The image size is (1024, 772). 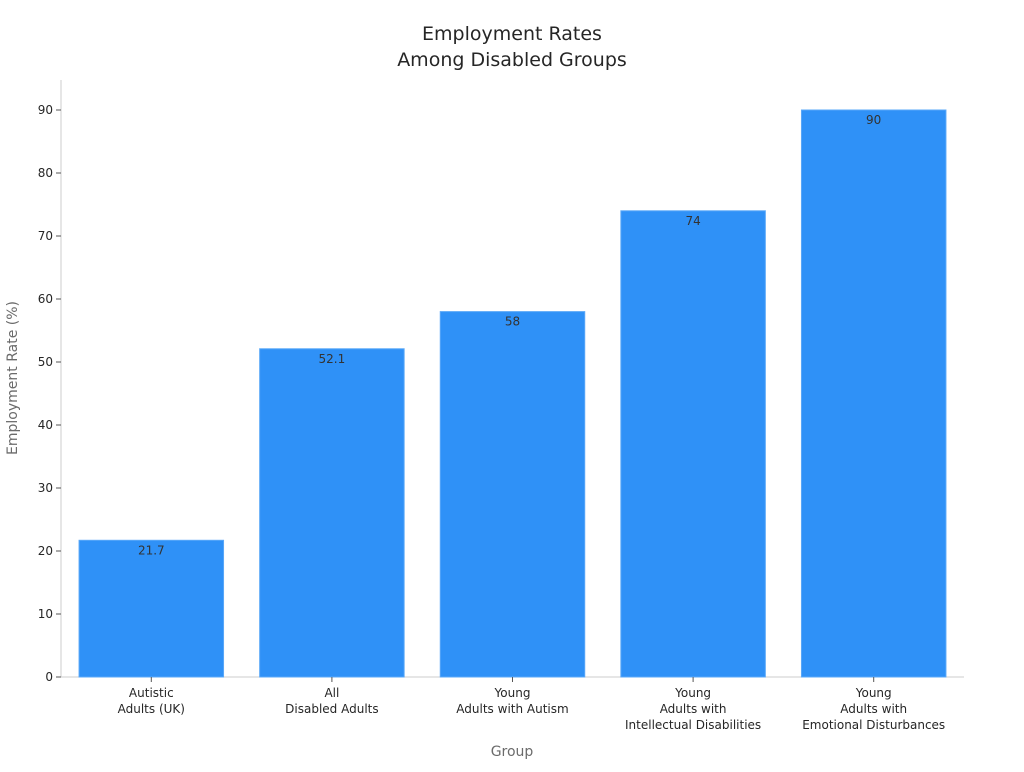 What do you see at coordinates (331, 693) in the screenshot?
I see `x-tick-label-line: All` at bounding box center [331, 693].